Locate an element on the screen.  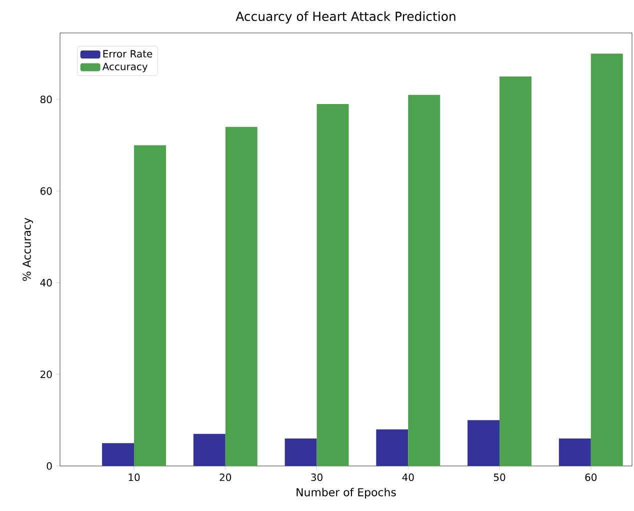
x-tick-label: 40 is located at coordinates (408, 477).